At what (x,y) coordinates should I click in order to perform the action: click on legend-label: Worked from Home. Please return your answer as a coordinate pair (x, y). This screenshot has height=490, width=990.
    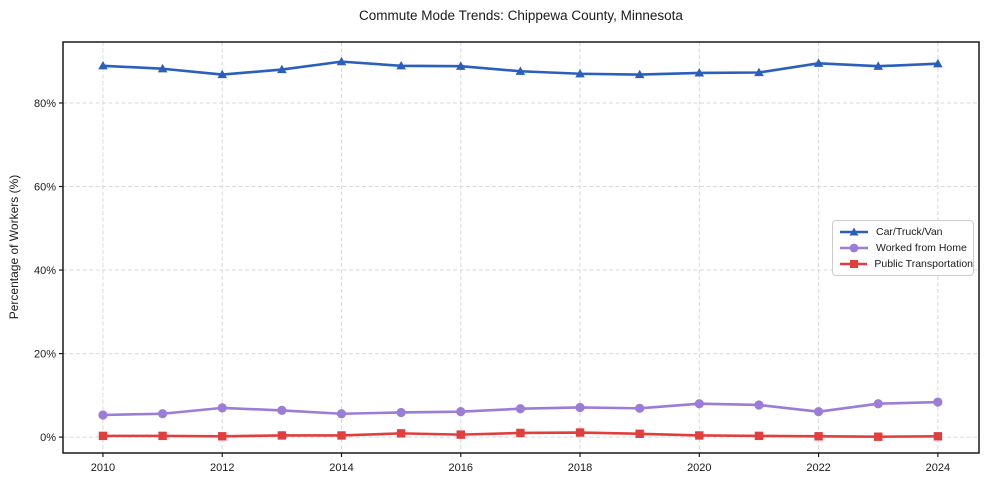
    Looking at the image, I should click on (921, 248).